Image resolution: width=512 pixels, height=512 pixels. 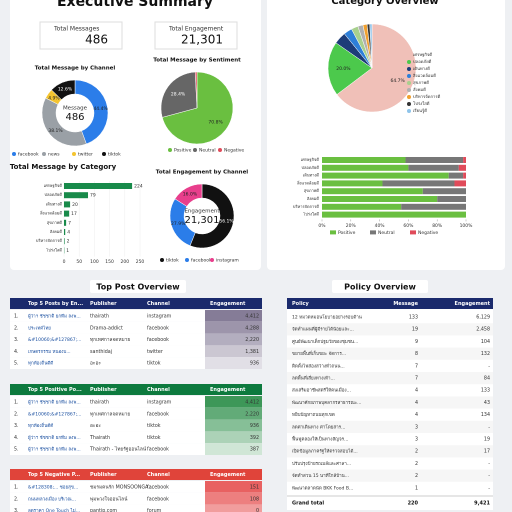 I want to click on channel: instagram, so click(x=159, y=403).